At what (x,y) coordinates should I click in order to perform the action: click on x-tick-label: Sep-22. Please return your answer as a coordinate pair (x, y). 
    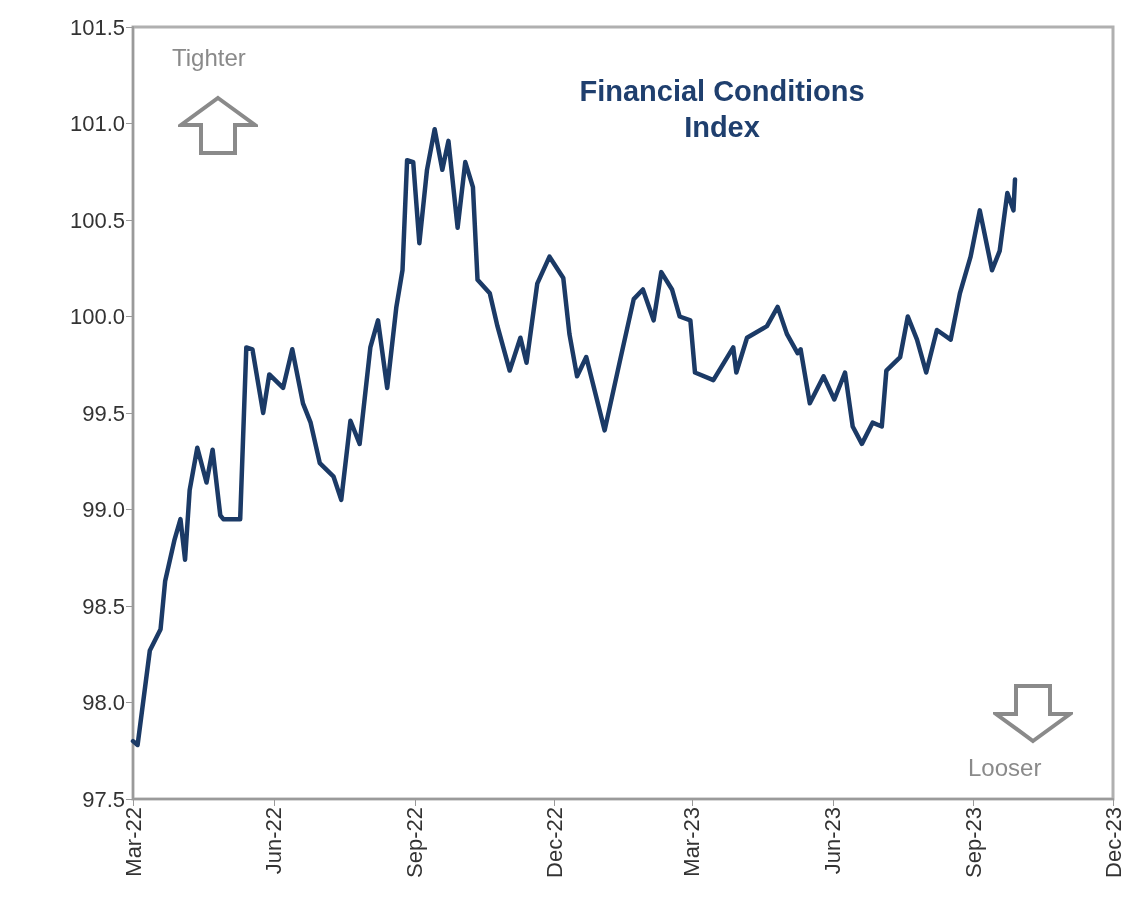
    Looking at the image, I should click on (415, 842).